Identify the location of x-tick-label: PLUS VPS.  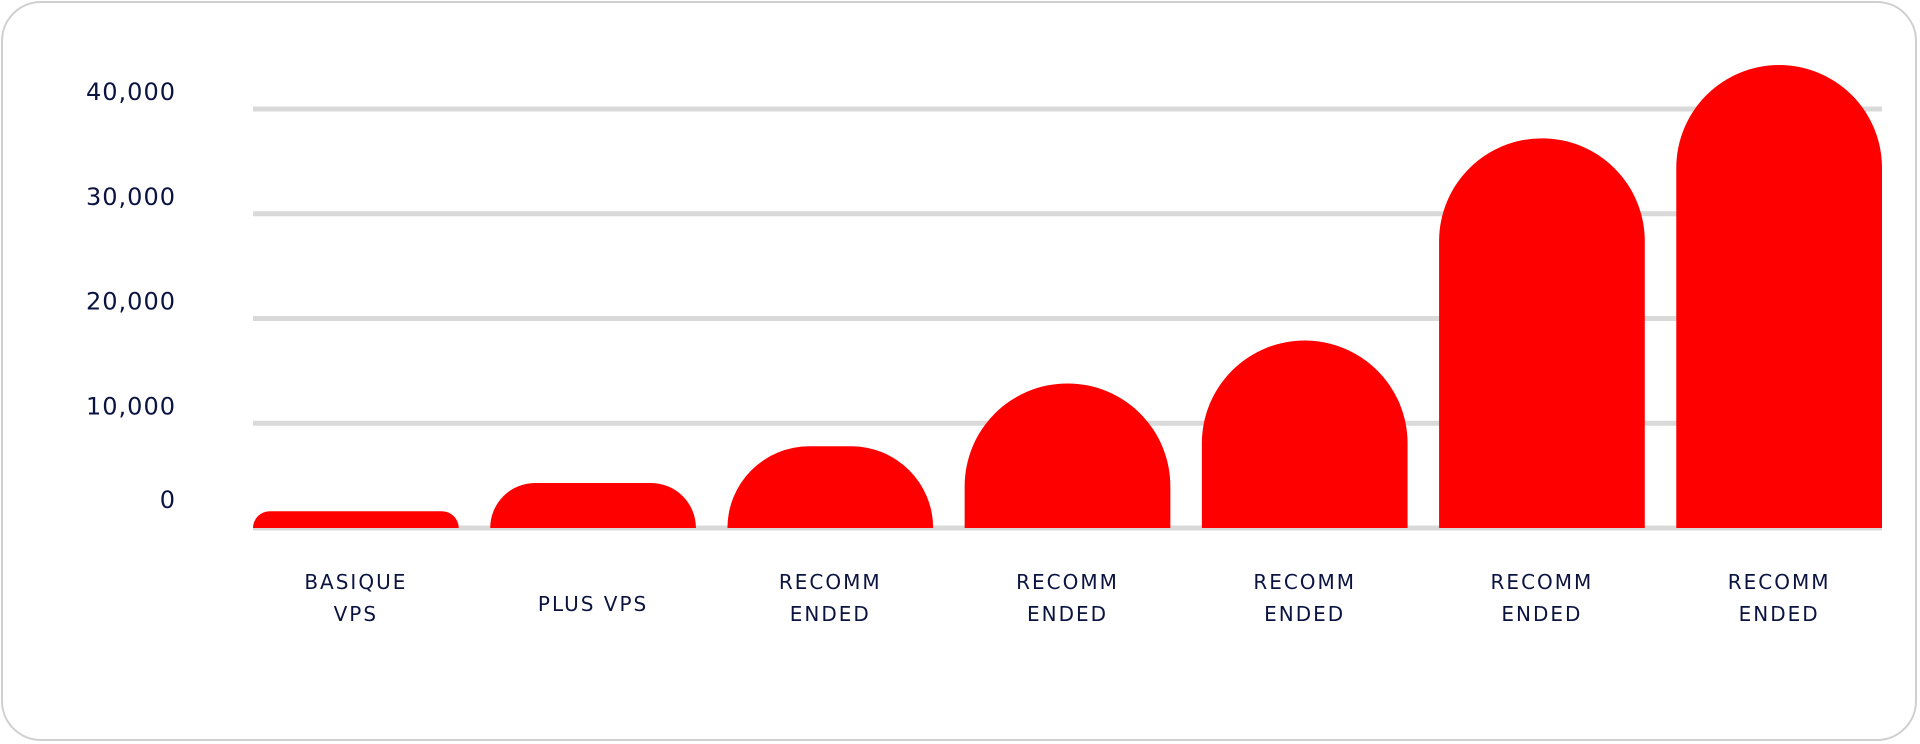
(593, 604).